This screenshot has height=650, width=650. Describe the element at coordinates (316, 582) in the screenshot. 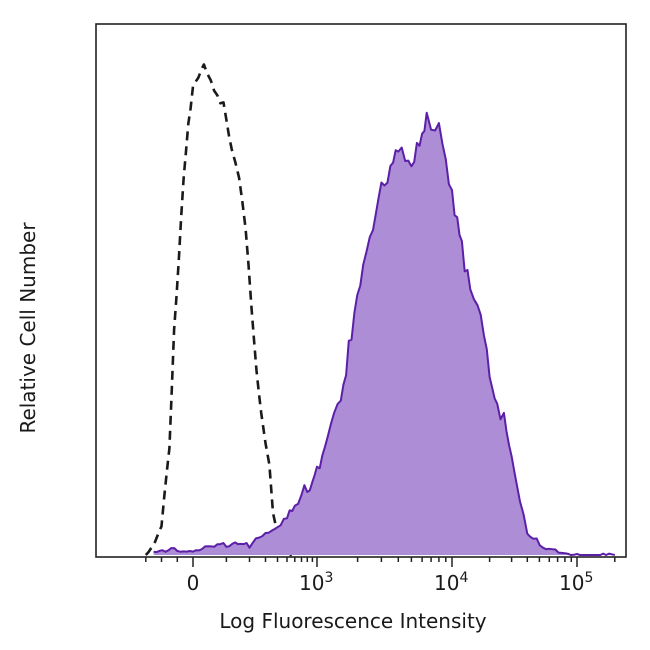

I see `x-tick-label: 103` at that location.